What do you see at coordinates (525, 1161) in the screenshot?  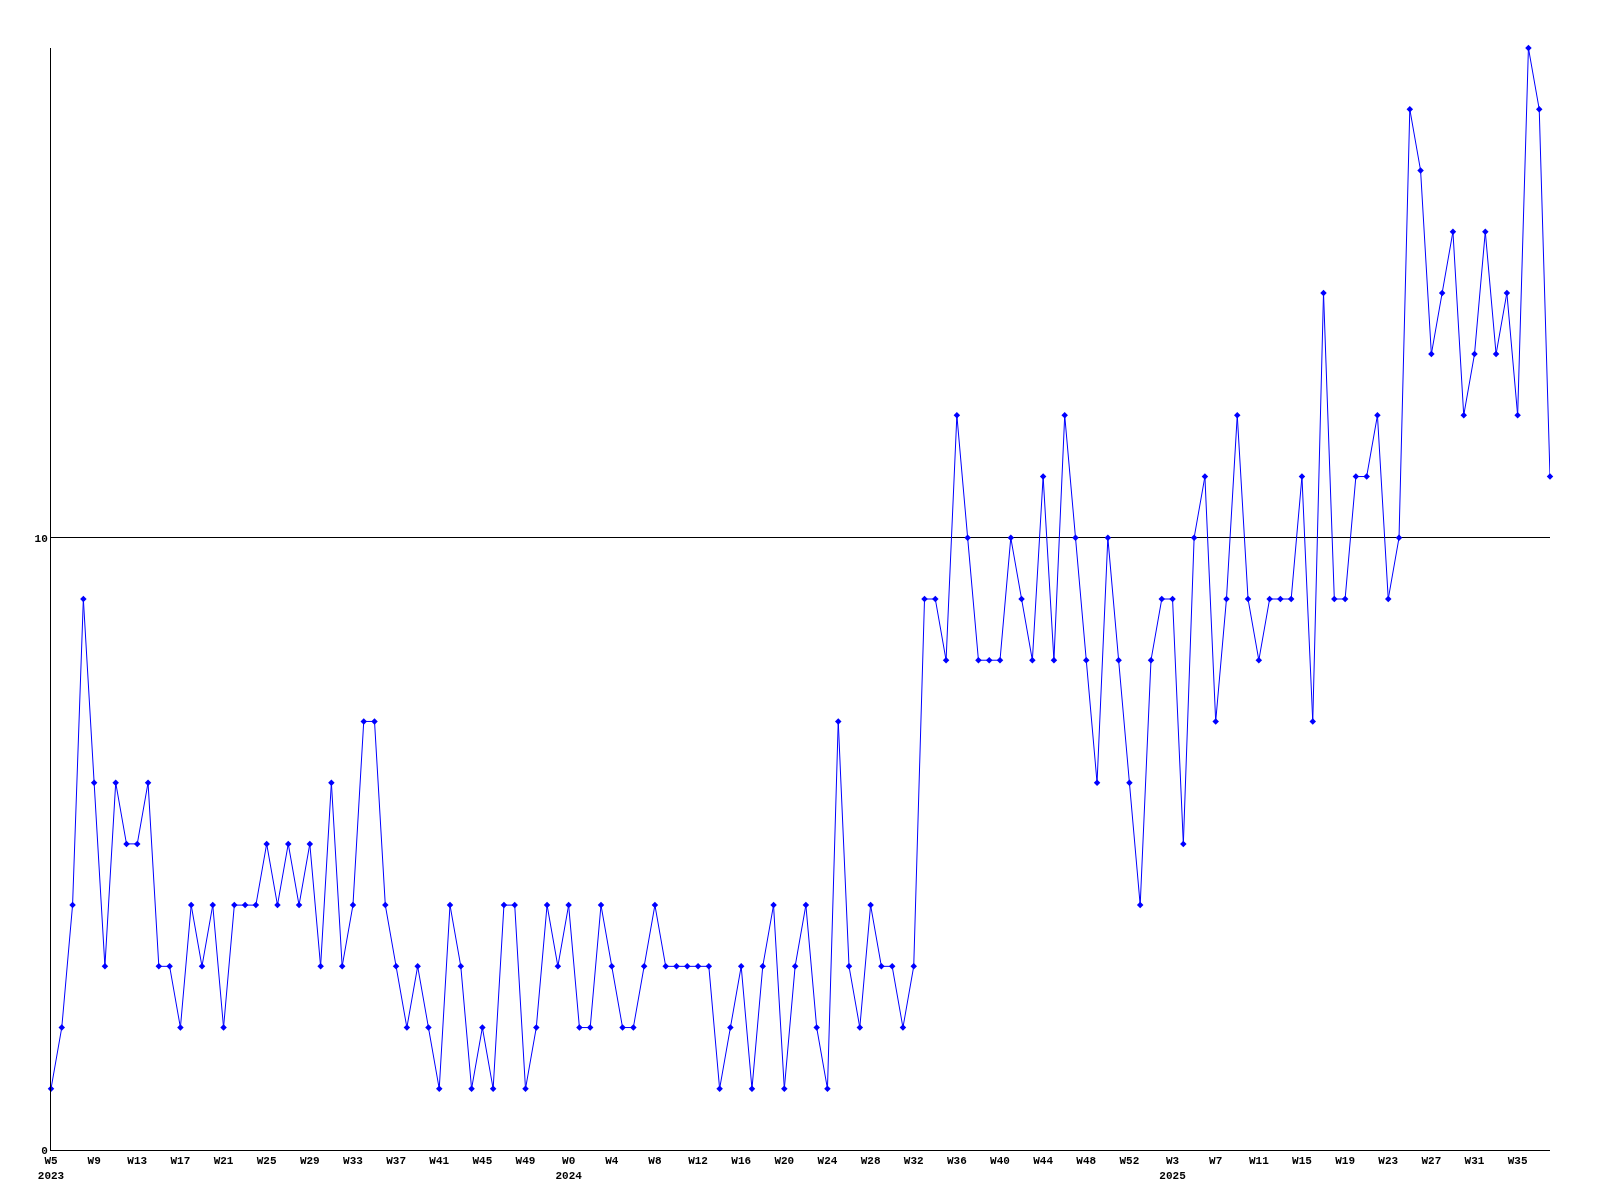 I see `x-tick-label: W49` at bounding box center [525, 1161].